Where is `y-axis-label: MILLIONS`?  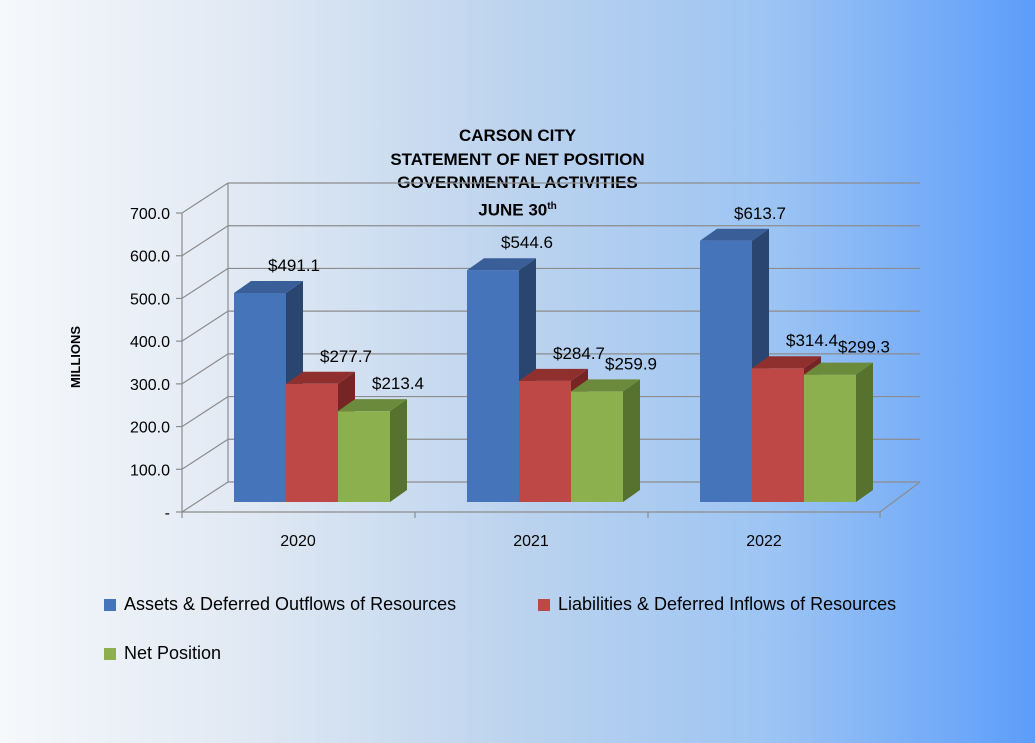 y-axis-label: MILLIONS is located at coordinates (75, 357).